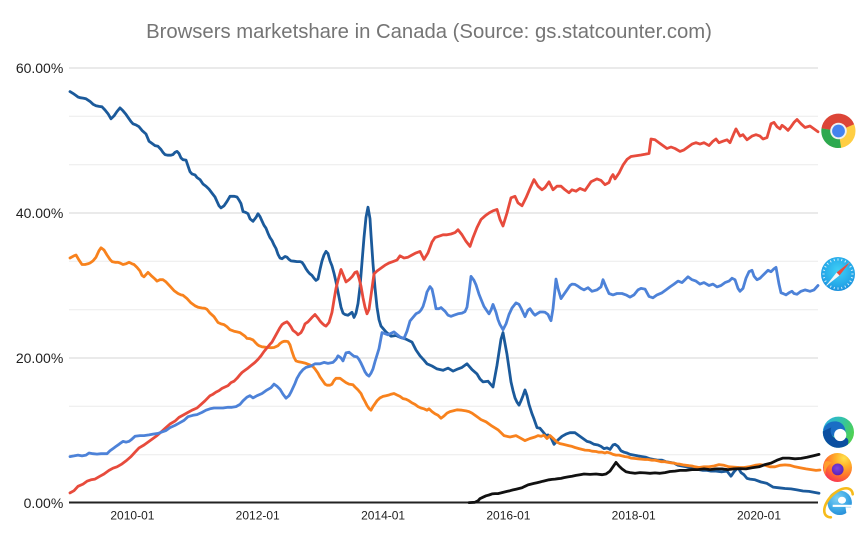  I want to click on svg-text: 60.00%, so click(39, 68).